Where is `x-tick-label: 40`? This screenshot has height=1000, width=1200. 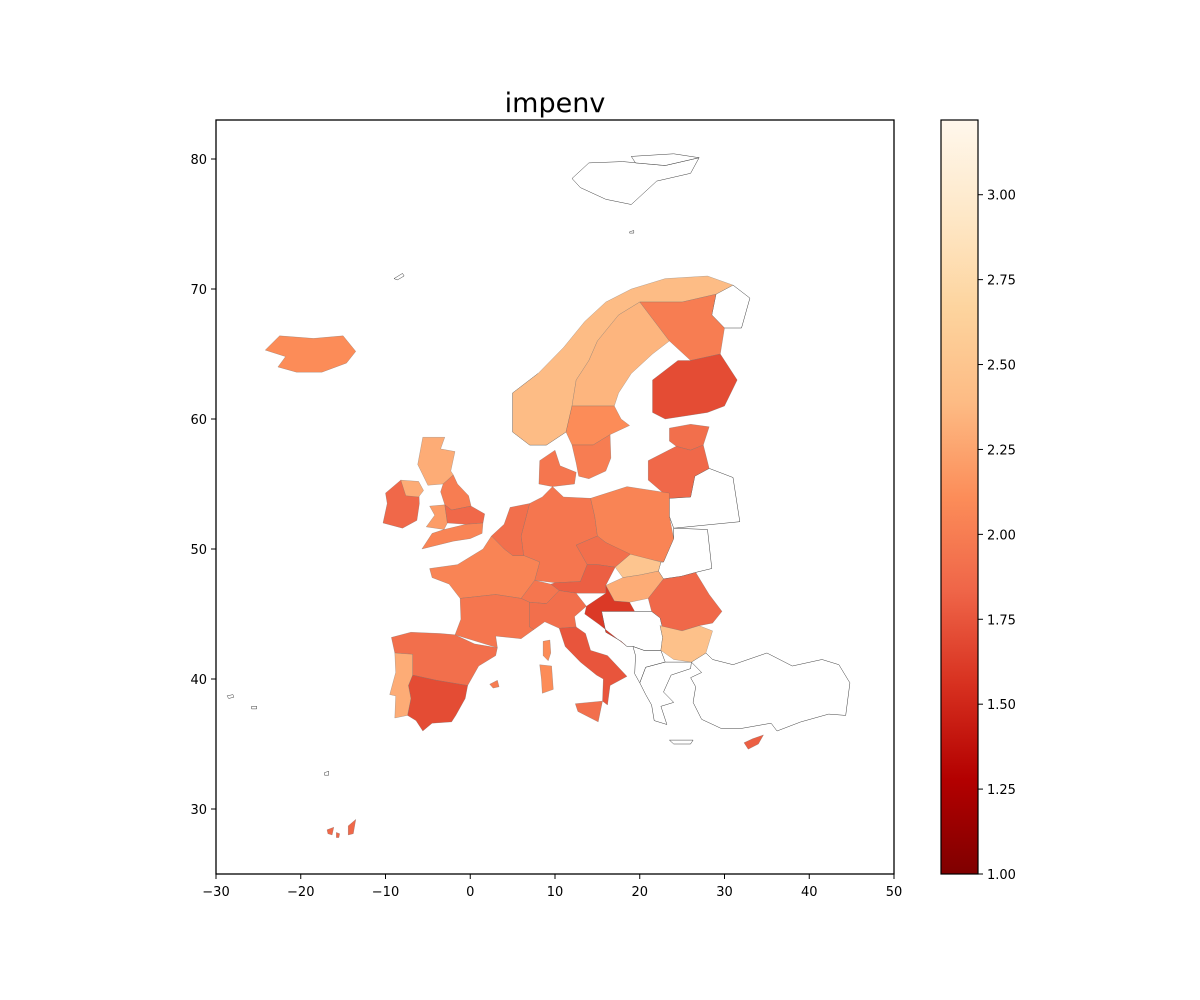 x-tick-label: 40 is located at coordinates (809, 892).